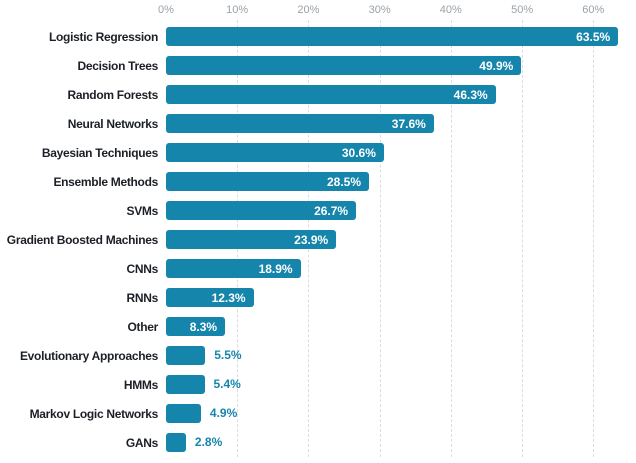 This screenshot has width=636, height=463. What do you see at coordinates (308, 10) in the screenshot?
I see `x-tick-label: 20%` at bounding box center [308, 10].